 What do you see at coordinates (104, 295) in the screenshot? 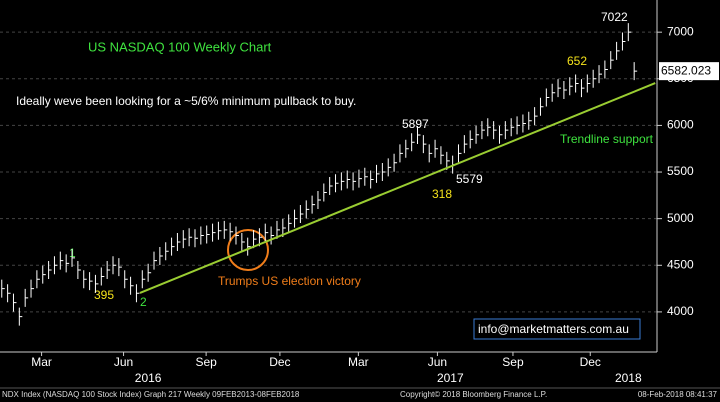
I see `annotation: 395` at bounding box center [104, 295].